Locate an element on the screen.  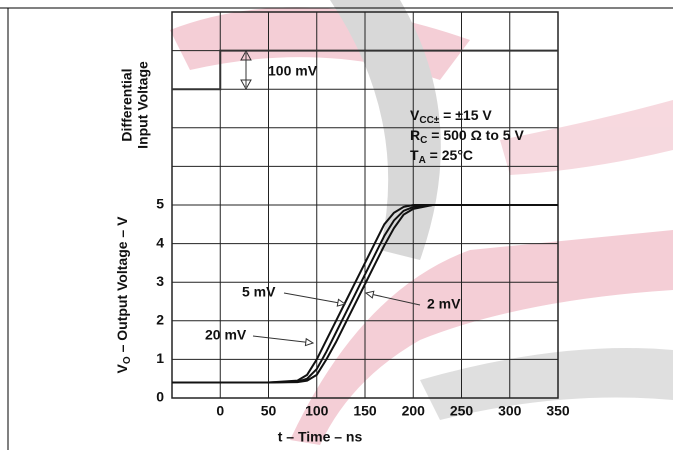
x-tick-label: 350 is located at coordinates (558, 411).